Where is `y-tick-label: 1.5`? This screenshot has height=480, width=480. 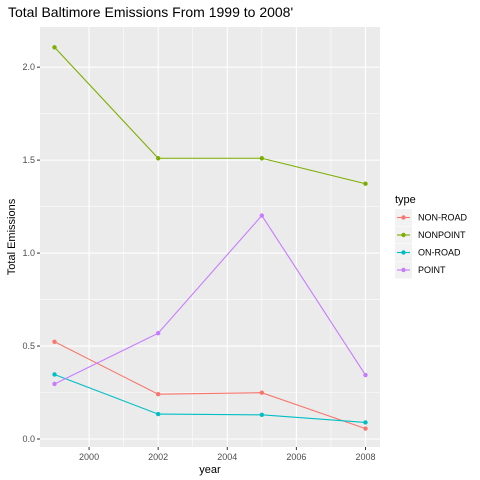 y-tick-label: 1.5 is located at coordinates (28, 160).